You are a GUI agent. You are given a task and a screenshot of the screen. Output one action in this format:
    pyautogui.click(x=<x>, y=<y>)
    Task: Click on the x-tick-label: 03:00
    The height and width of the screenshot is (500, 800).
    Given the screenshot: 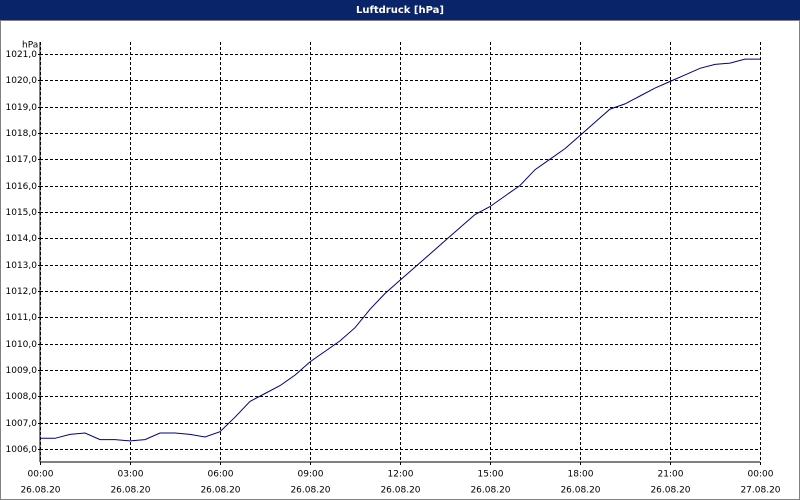 What is the action you would take?
    pyautogui.click(x=131, y=475)
    